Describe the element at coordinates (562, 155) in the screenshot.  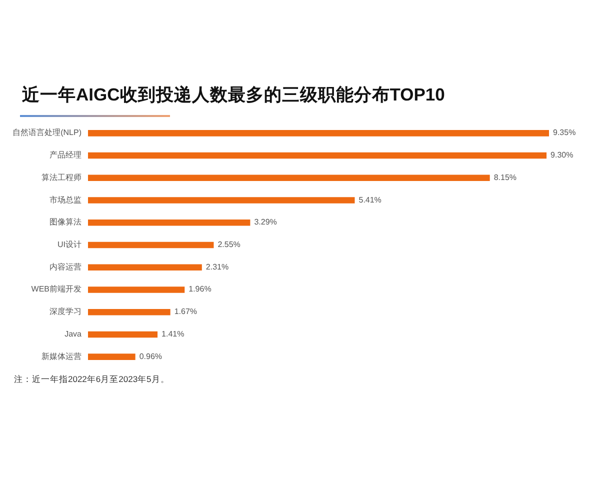
I see `data-label: 9.30%` at that location.